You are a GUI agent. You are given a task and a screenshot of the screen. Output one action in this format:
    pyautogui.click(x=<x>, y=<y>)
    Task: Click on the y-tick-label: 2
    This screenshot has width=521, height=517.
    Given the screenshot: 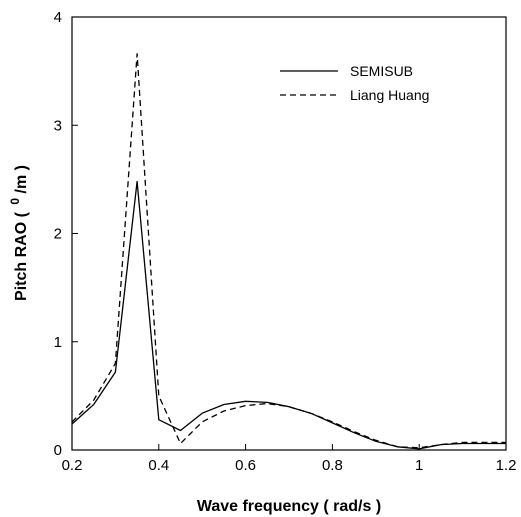 What is the action you would take?
    pyautogui.click(x=58, y=234)
    